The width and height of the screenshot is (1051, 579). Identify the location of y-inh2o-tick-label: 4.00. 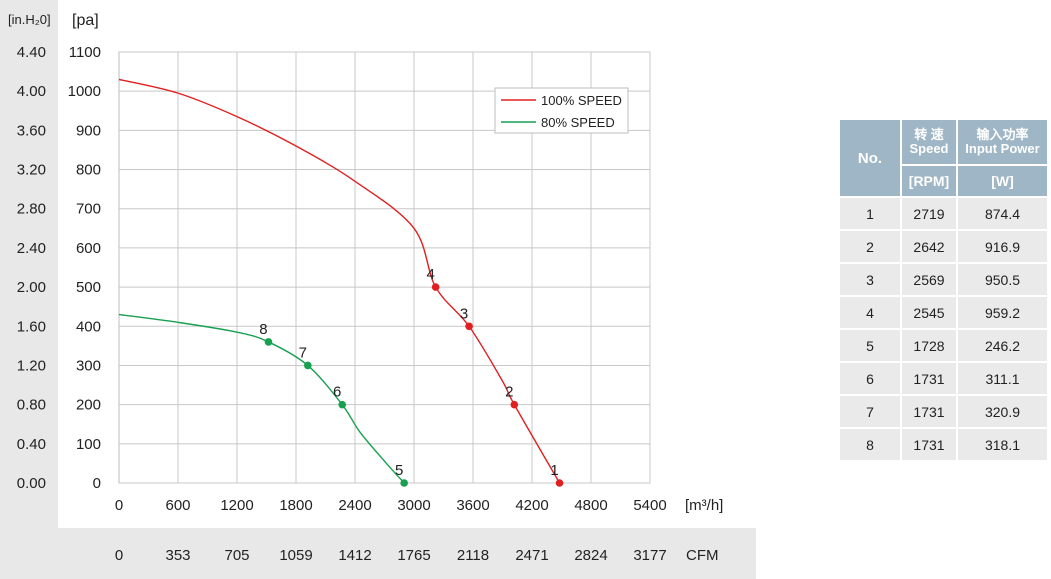
(31, 91).